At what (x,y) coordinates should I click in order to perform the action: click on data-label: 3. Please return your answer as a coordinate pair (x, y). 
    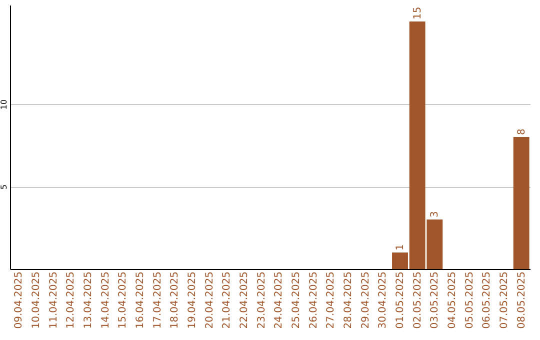
    Looking at the image, I should click on (435, 214).